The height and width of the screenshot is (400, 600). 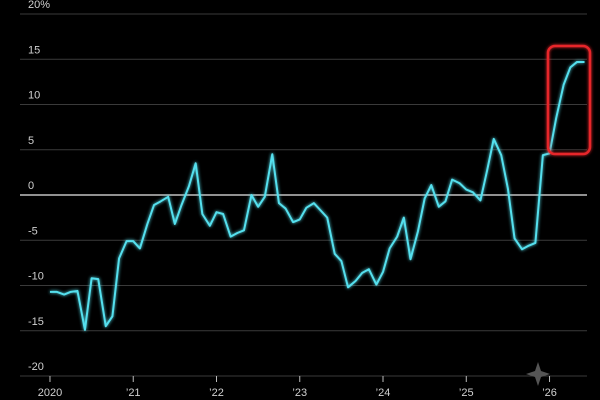 I want to click on highlight-box, so click(x=569, y=100).